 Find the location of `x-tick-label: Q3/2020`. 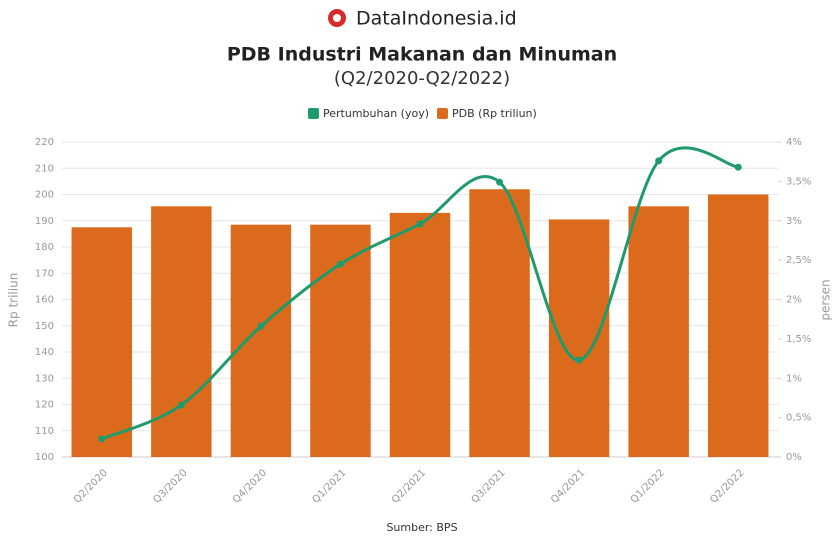

x-tick-label: Q3/2020 is located at coordinates (170, 486).